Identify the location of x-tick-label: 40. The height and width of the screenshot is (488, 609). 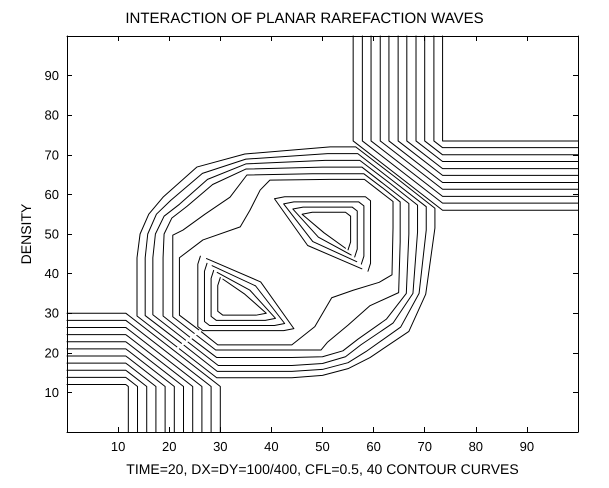
(271, 446).